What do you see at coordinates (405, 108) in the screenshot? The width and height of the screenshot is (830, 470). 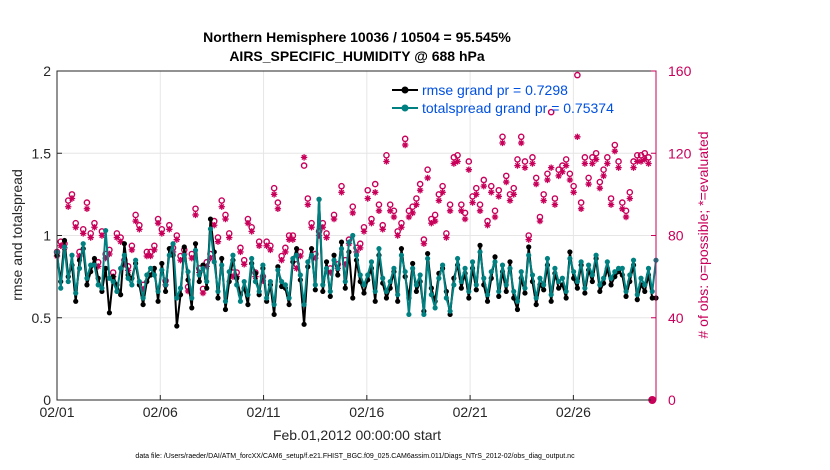 I see `legend-spread-marker` at bounding box center [405, 108].